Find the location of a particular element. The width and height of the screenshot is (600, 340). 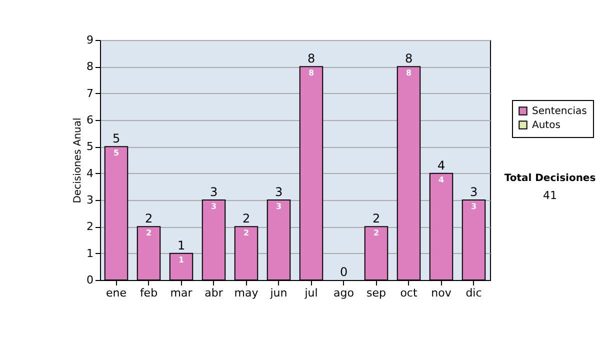

x-tick-label: feb is located at coordinates (149, 293).